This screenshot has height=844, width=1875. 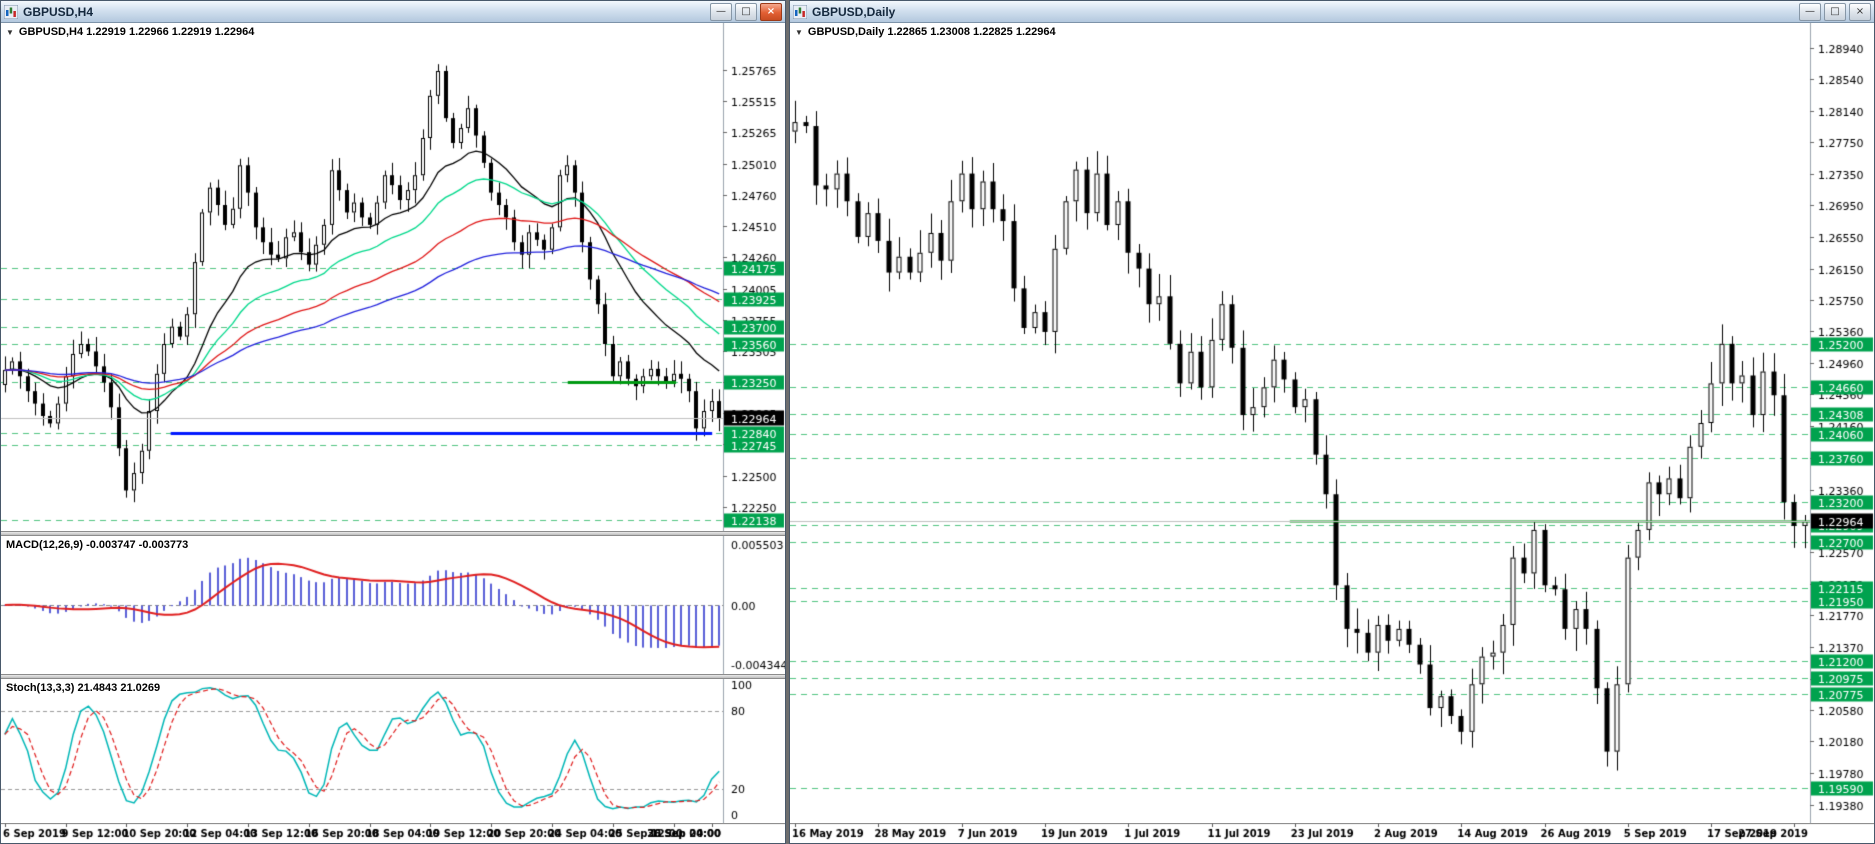 What do you see at coordinates (854, 11) in the screenshot?
I see `window-title: GBPUSD,Daily` at bounding box center [854, 11].